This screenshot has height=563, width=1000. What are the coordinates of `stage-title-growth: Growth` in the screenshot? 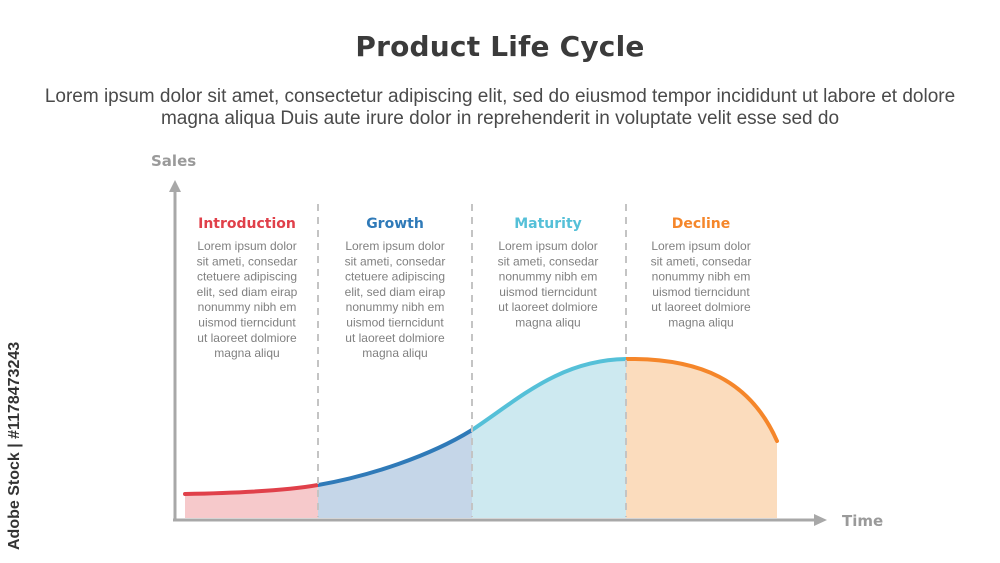 It's located at (395, 224).